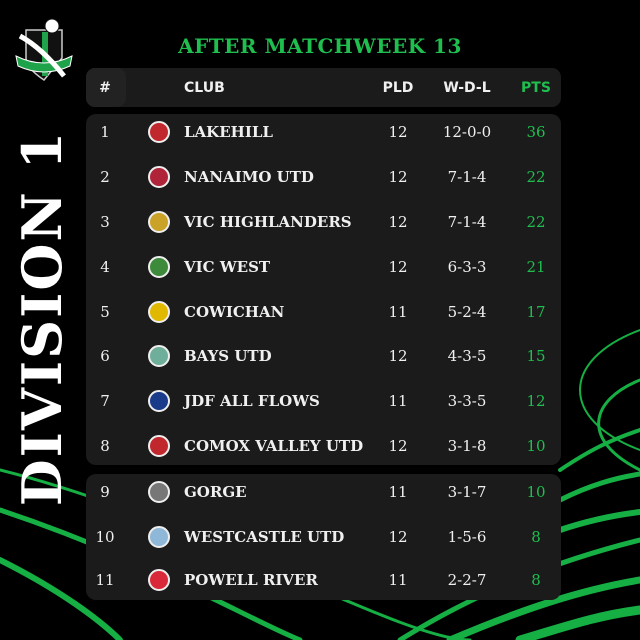 The height and width of the screenshot is (640, 640). What do you see at coordinates (274, 446) in the screenshot?
I see `club-name: COMOX VALLEY UTD` at bounding box center [274, 446].